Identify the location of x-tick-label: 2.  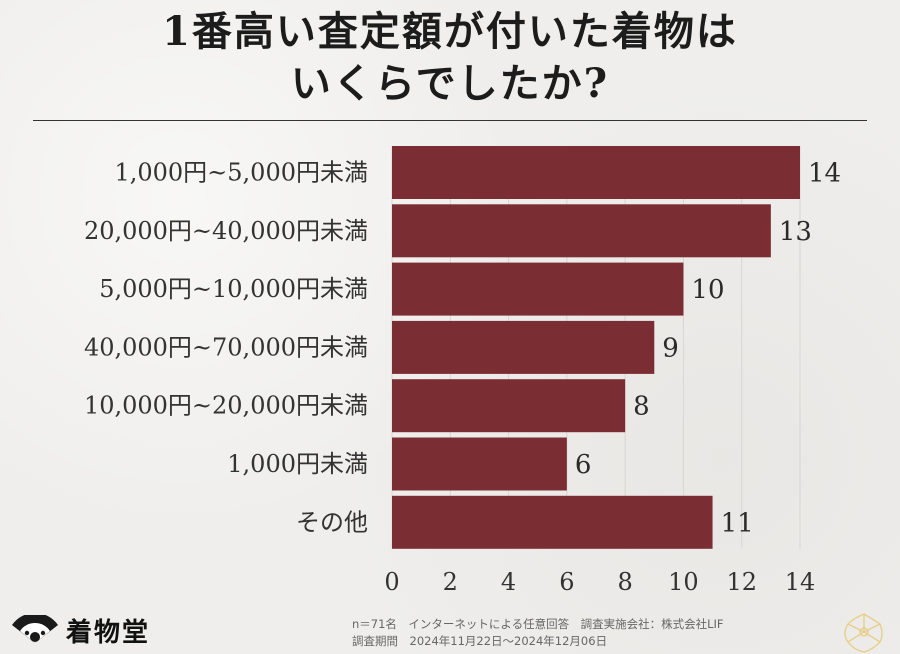
(450, 582).